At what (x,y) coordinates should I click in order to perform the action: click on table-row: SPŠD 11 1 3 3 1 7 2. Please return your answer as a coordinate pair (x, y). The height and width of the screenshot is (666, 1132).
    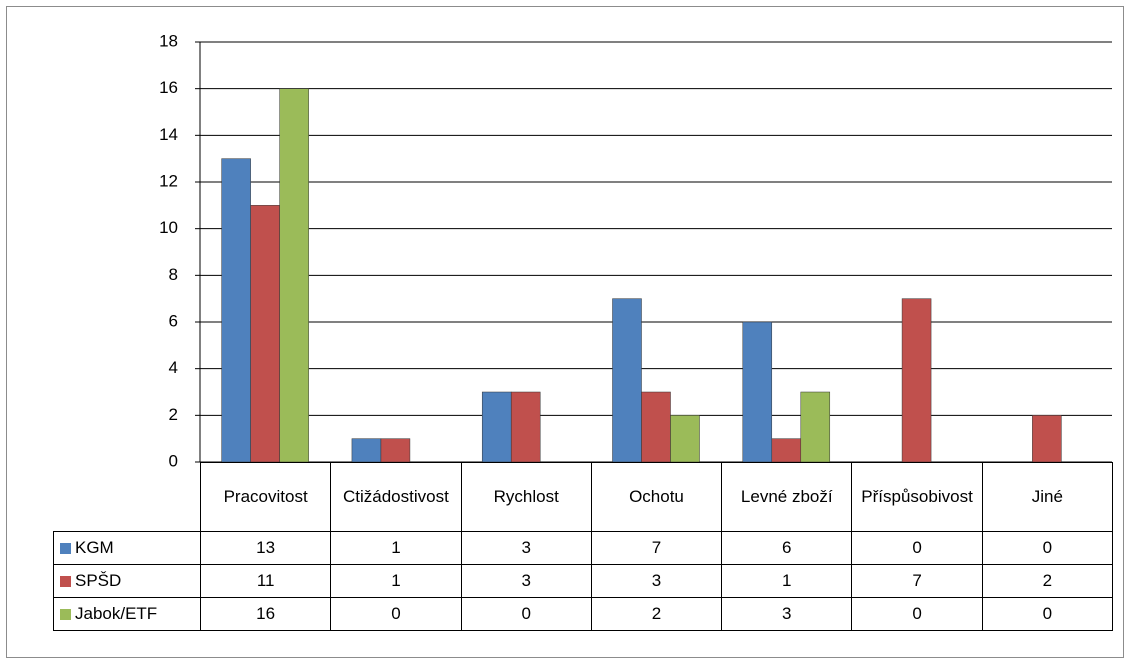
    Looking at the image, I should click on (583, 581).